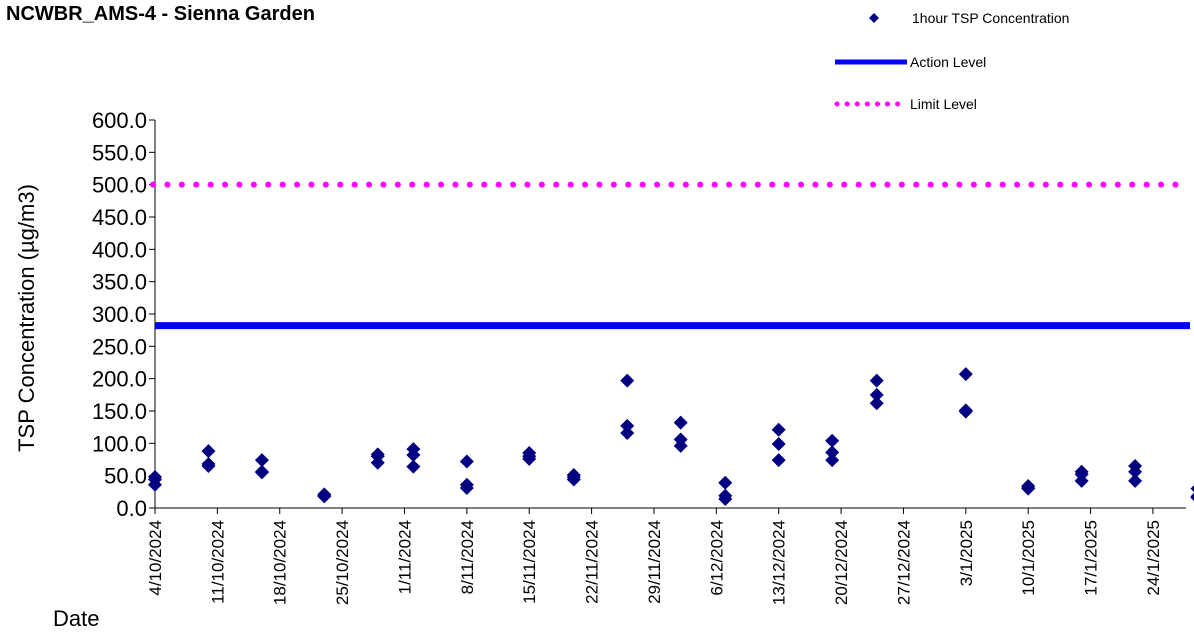 The height and width of the screenshot is (633, 1194). Describe the element at coordinates (119, 411) in the screenshot. I see `y-tick-label: 150.0` at that location.